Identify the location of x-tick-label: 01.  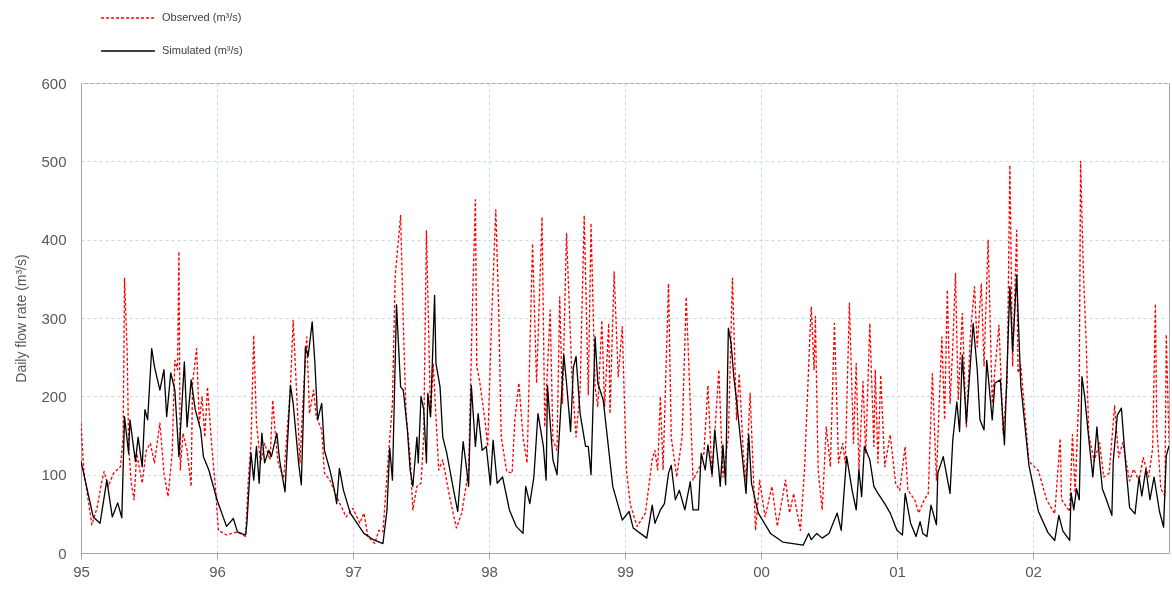
(897, 571).